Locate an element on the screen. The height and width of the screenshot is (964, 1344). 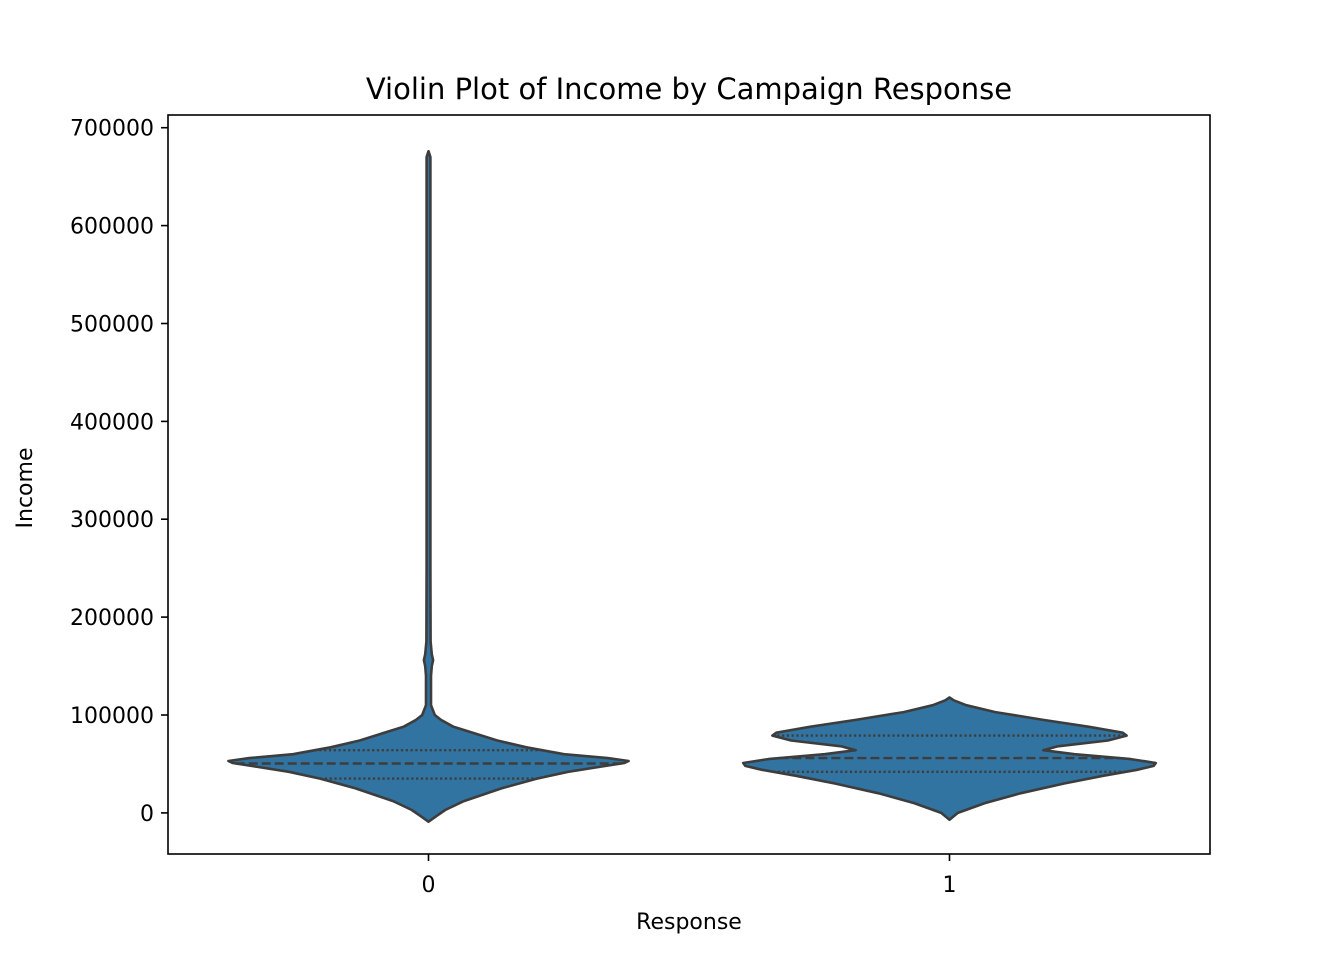
y-tick-label: 0 is located at coordinates (147, 814).